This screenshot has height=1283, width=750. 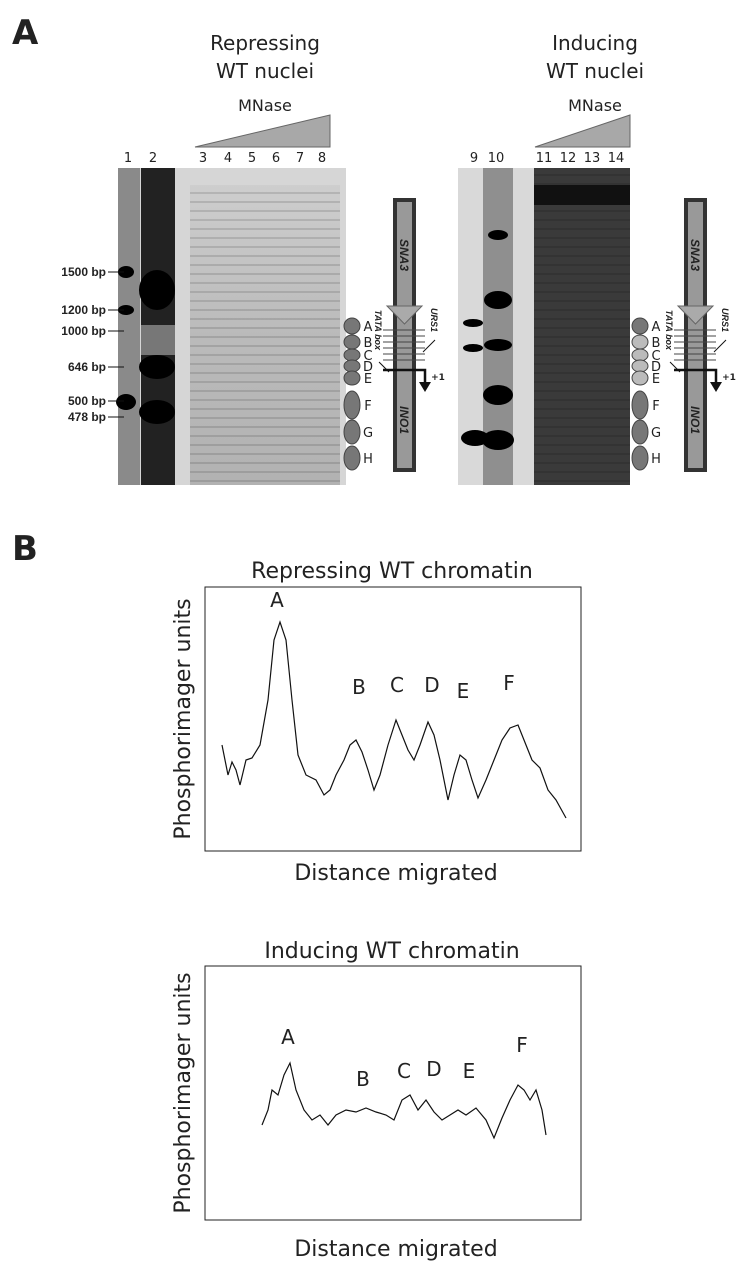 I want to click on lane-number: 7, so click(x=300, y=158).